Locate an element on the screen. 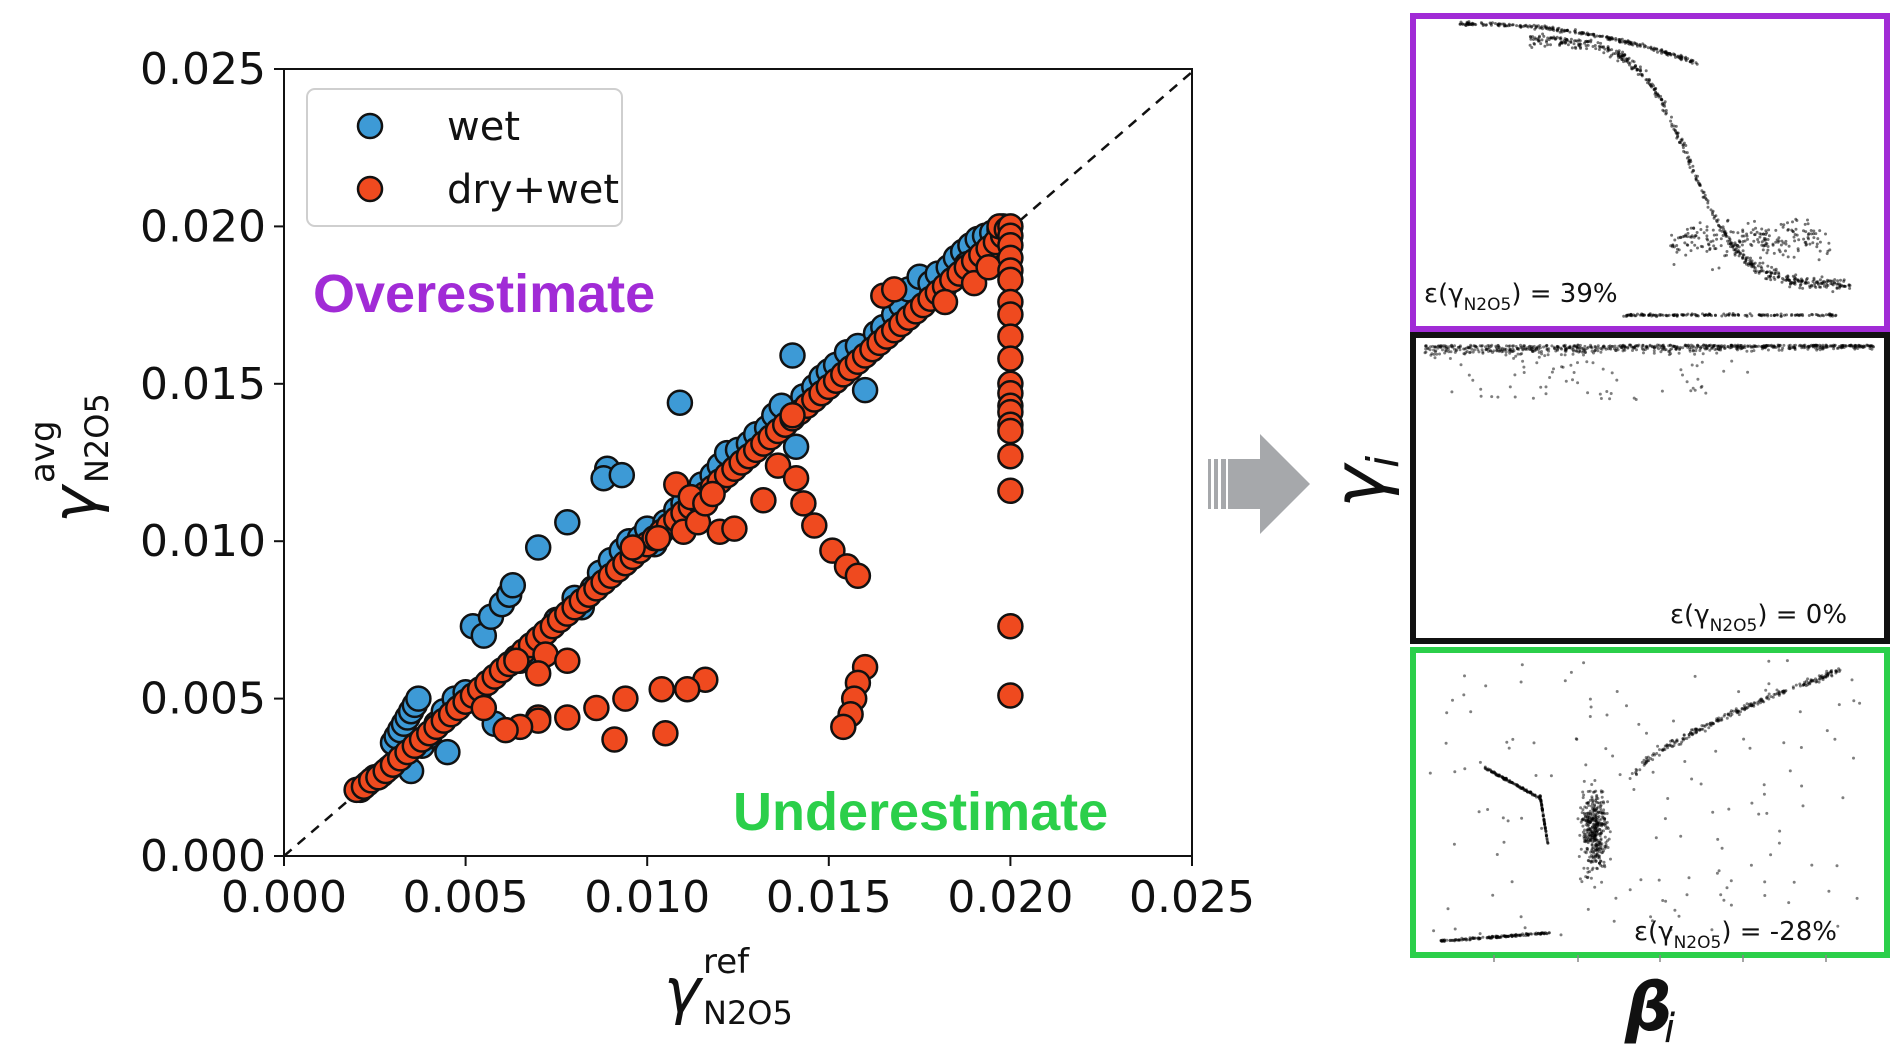 The width and height of the screenshot is (1903, 1050). legend-label-wet: wet is located at coordinates (483, 127).